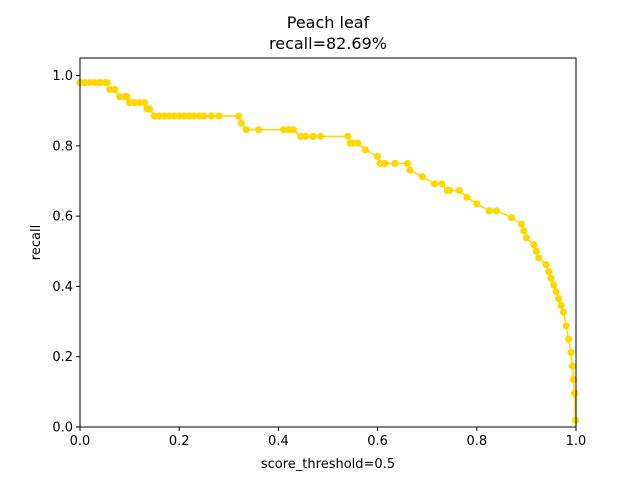  What do you see at coordinates (62, 146) in the screenshot?
I see `y-tick-label: 0.8` at bounding box center [62, 146].